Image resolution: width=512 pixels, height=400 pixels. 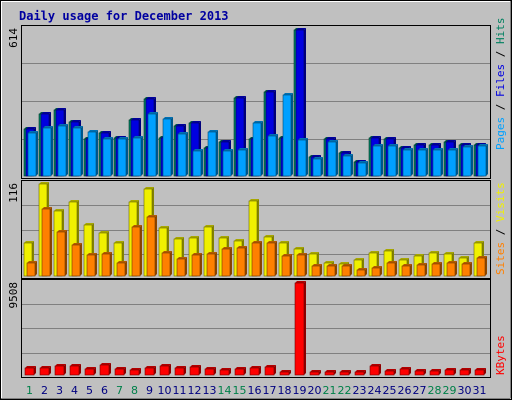 What do you see at coordinates (240, 368) in the screenshot?
I see `bar-kbytes-kbytes-day-15-top` at bounding box center [240, 368].